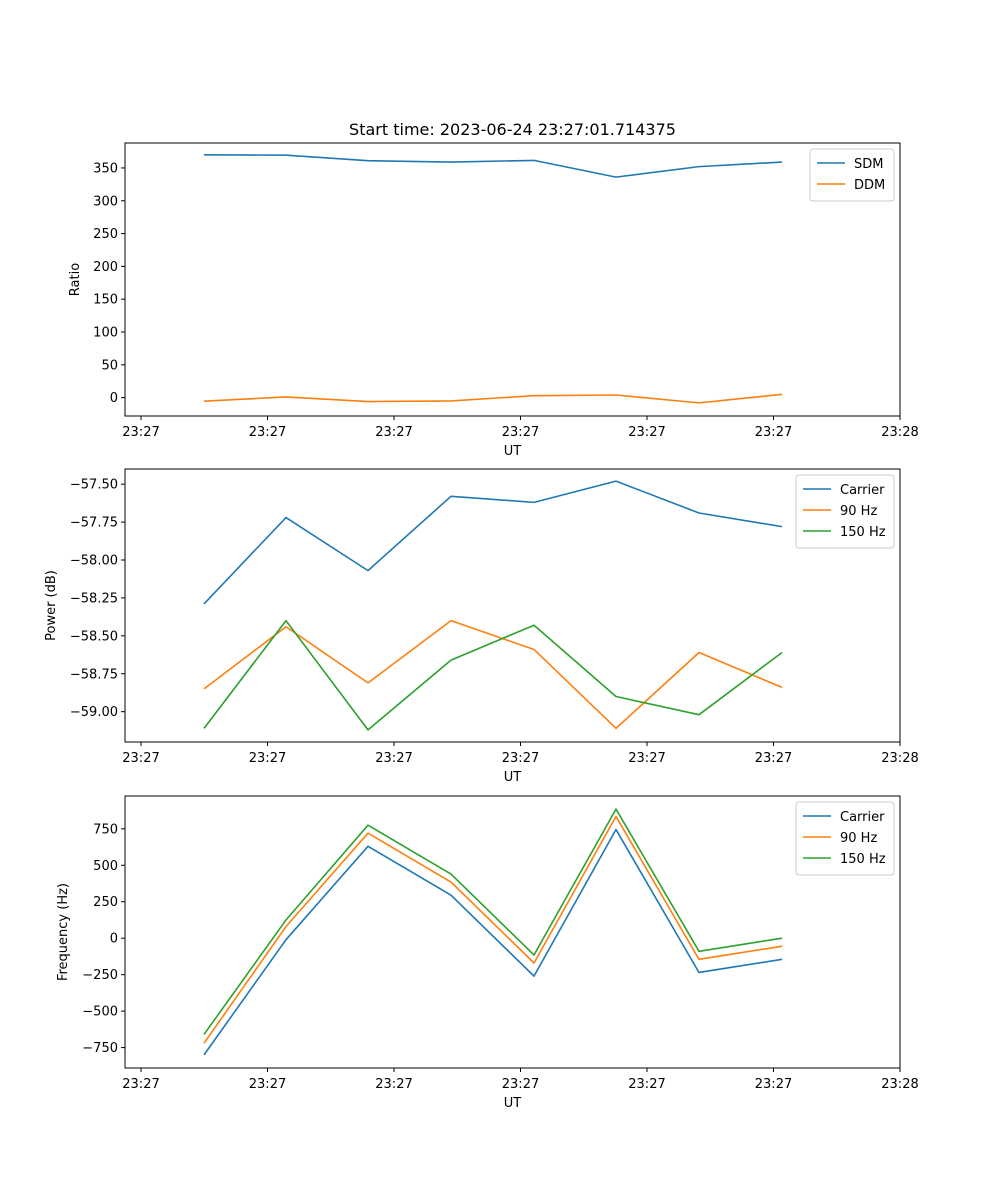  What do you see at coordinates (100, 975) in the screenshot?
I see `y-tick-label: −250` at bounding box center [100, 975].